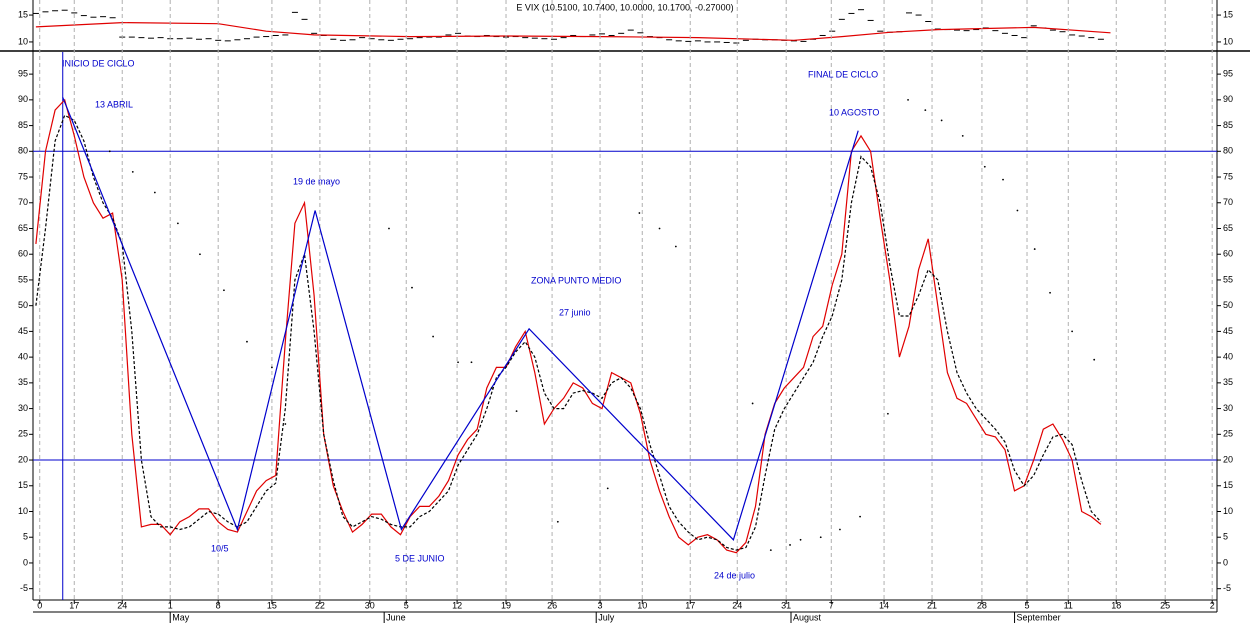  I want to click on x-tick-label: 17, so click(74, 605).